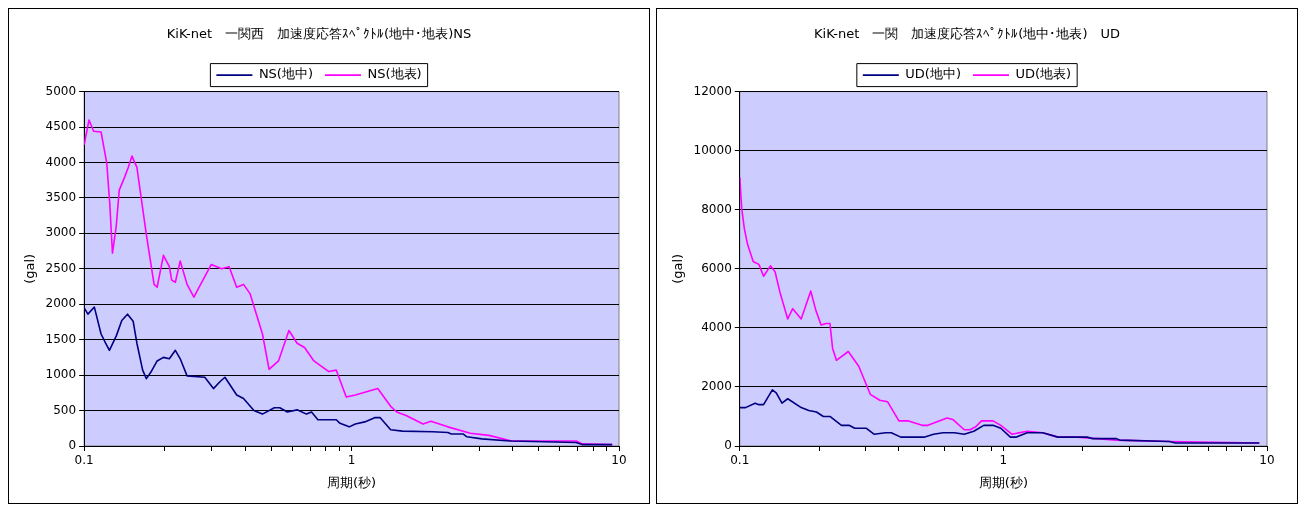 Image resolution: width=1307 pixels, height=513 pixels. Describe the element at coordinates (61, 90) in the screenshot. I see `y-tick-label: 5000` at that location.